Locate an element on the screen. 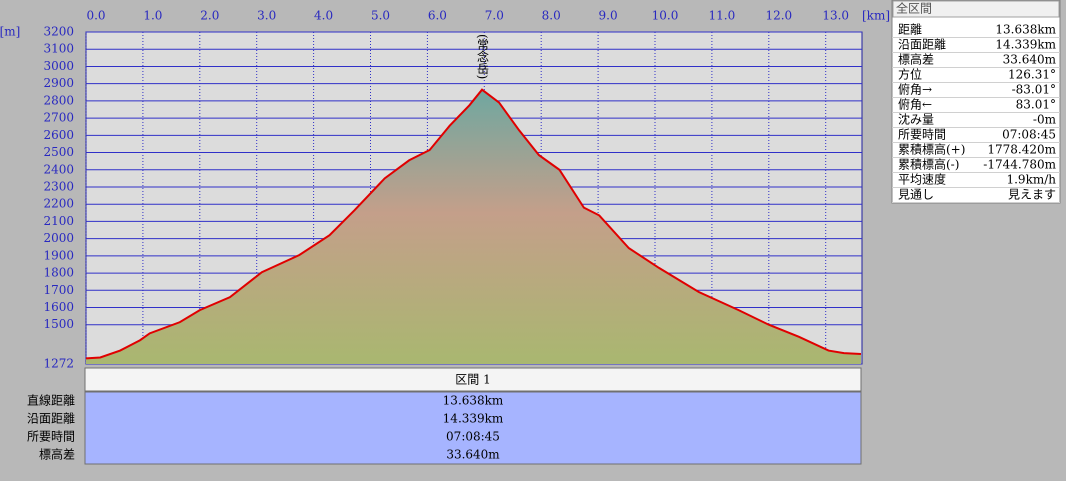  section-row-value: 13.638km is located at coordinates (473, 401).